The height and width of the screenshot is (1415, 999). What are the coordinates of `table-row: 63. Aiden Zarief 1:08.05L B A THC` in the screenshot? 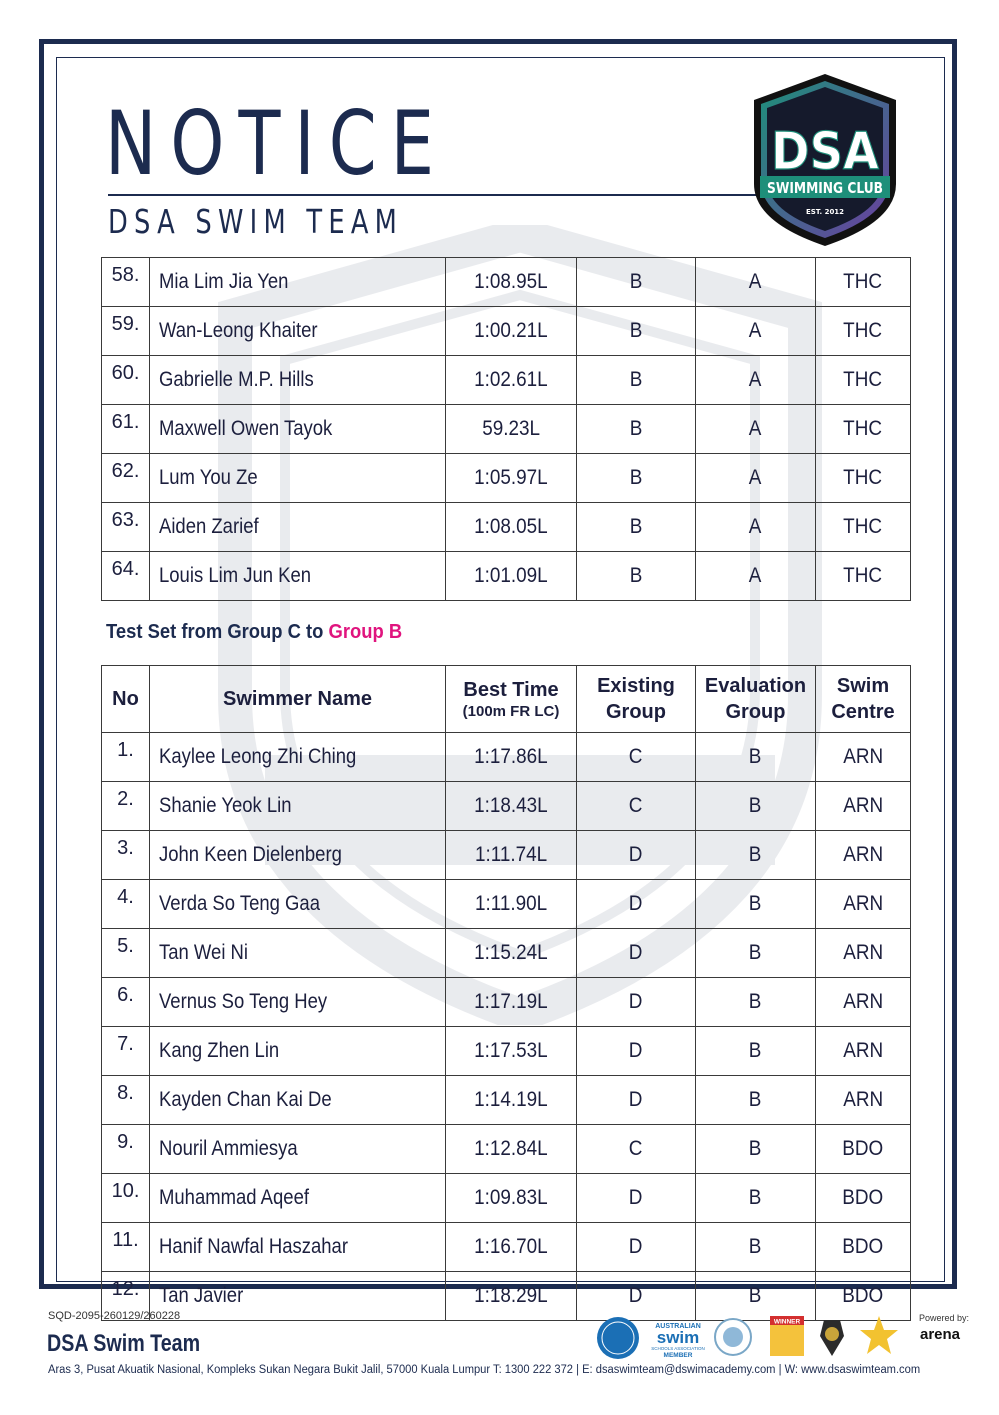 It's located at (506, 527).